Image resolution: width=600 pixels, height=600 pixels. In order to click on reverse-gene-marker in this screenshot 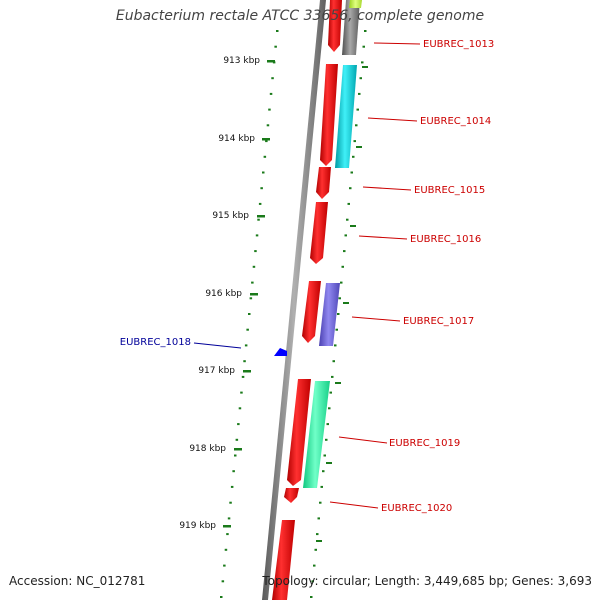, I will do `click(280, 352)`.